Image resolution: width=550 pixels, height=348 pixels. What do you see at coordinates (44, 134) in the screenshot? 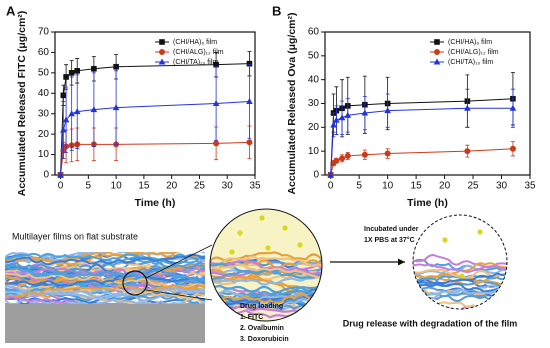
I see `y-tick-label: 20` at bounding box center [44, 134].